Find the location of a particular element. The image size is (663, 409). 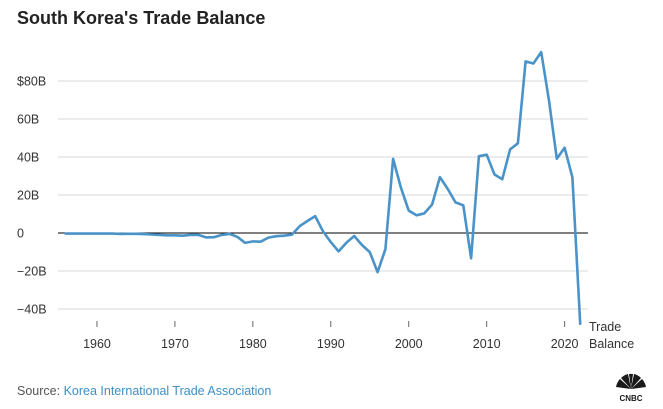

source-link: Korea International Trade Association is located at coordinates (167, 391).